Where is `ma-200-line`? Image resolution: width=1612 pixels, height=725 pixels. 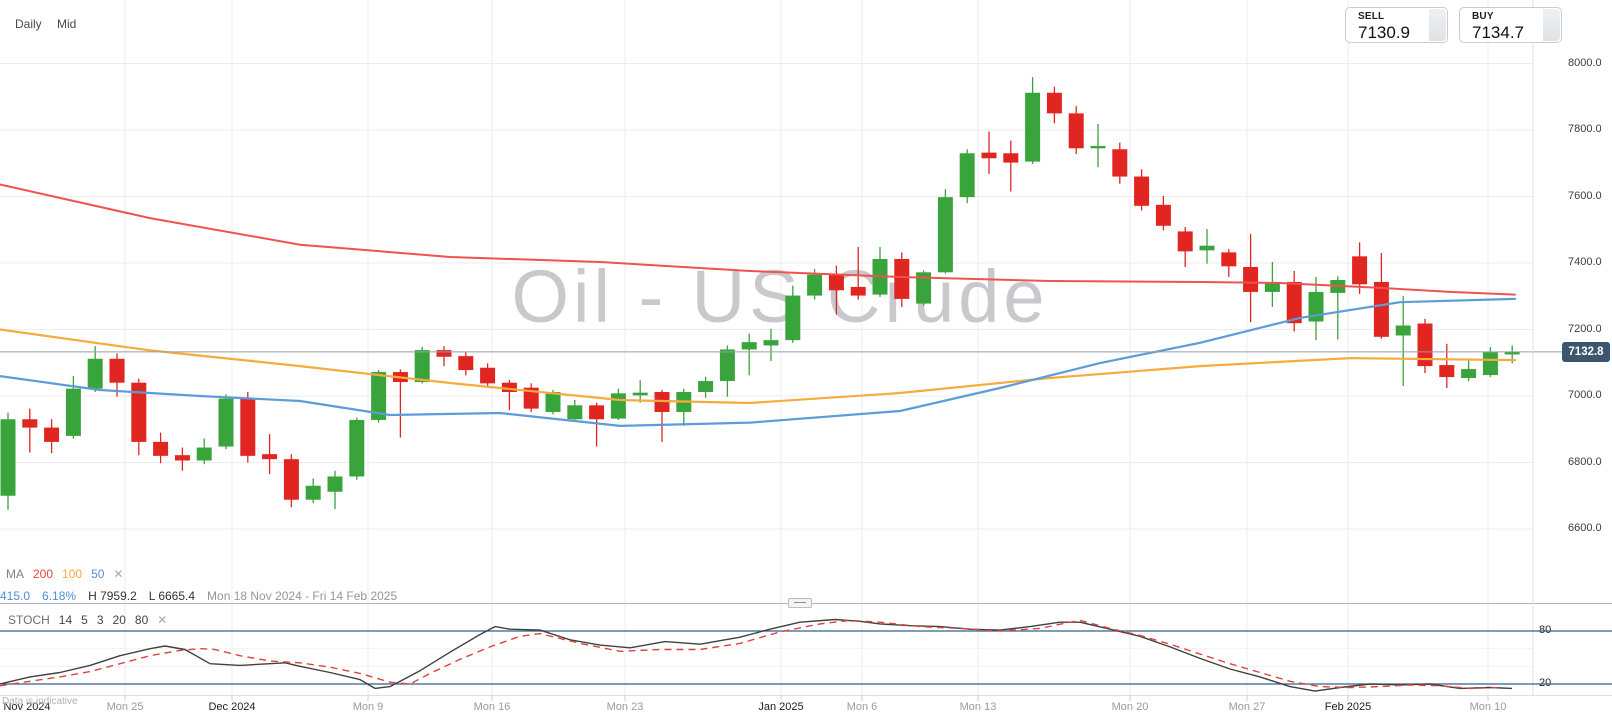 ma-200-line is located at coordinates (758, 239).